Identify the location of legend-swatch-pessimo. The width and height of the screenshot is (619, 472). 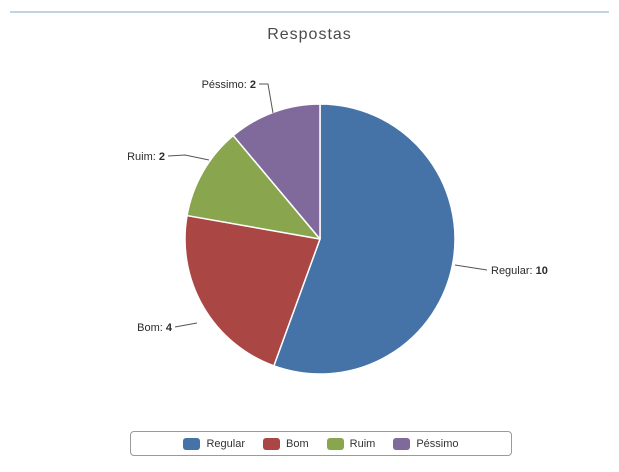
(402, 443).